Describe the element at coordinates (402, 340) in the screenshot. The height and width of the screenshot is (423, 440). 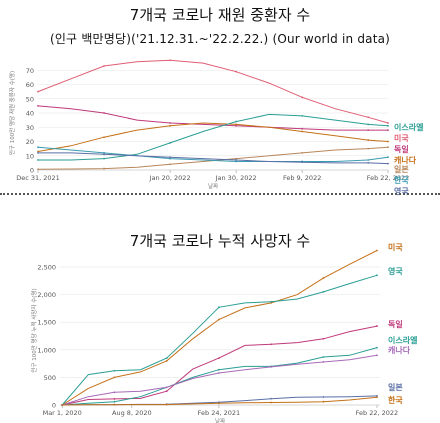
I see `end-label-4: 이스라엘` at that location.